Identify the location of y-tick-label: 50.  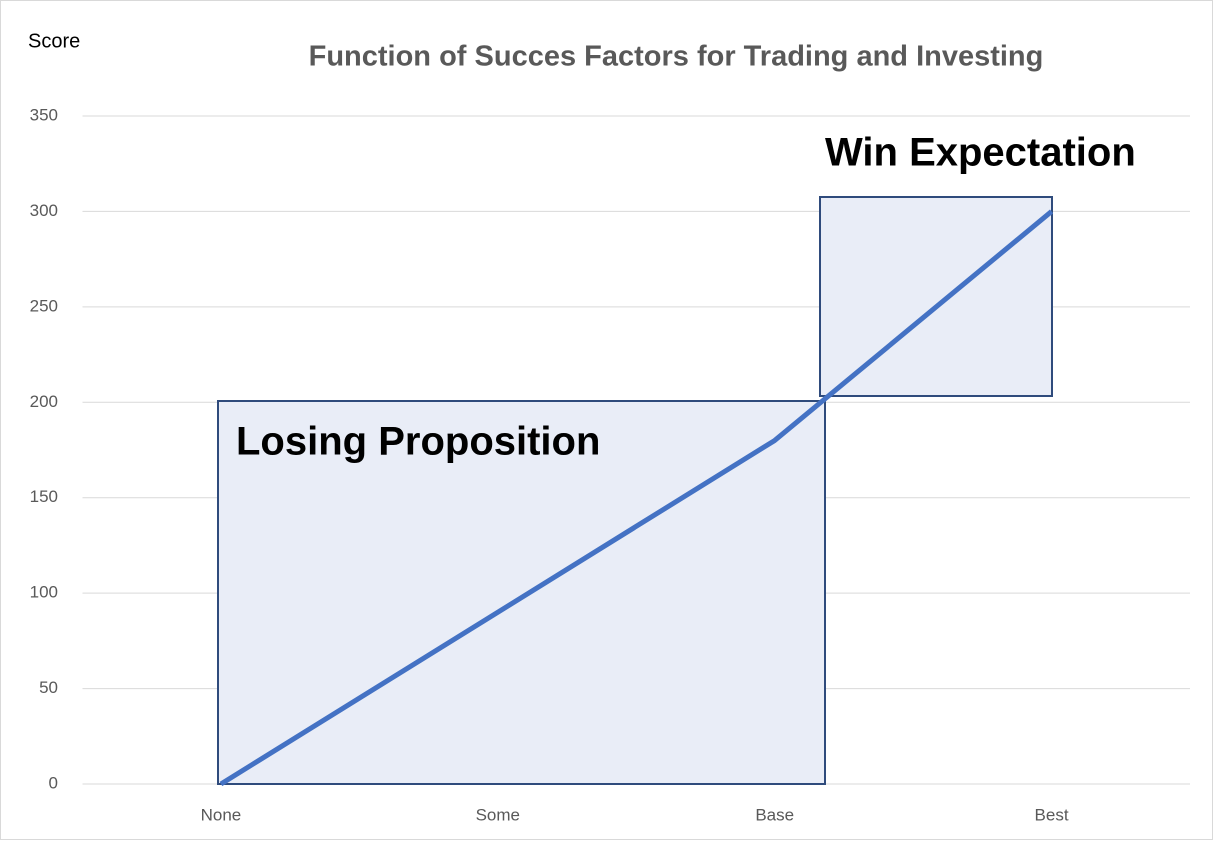
(48, 687).